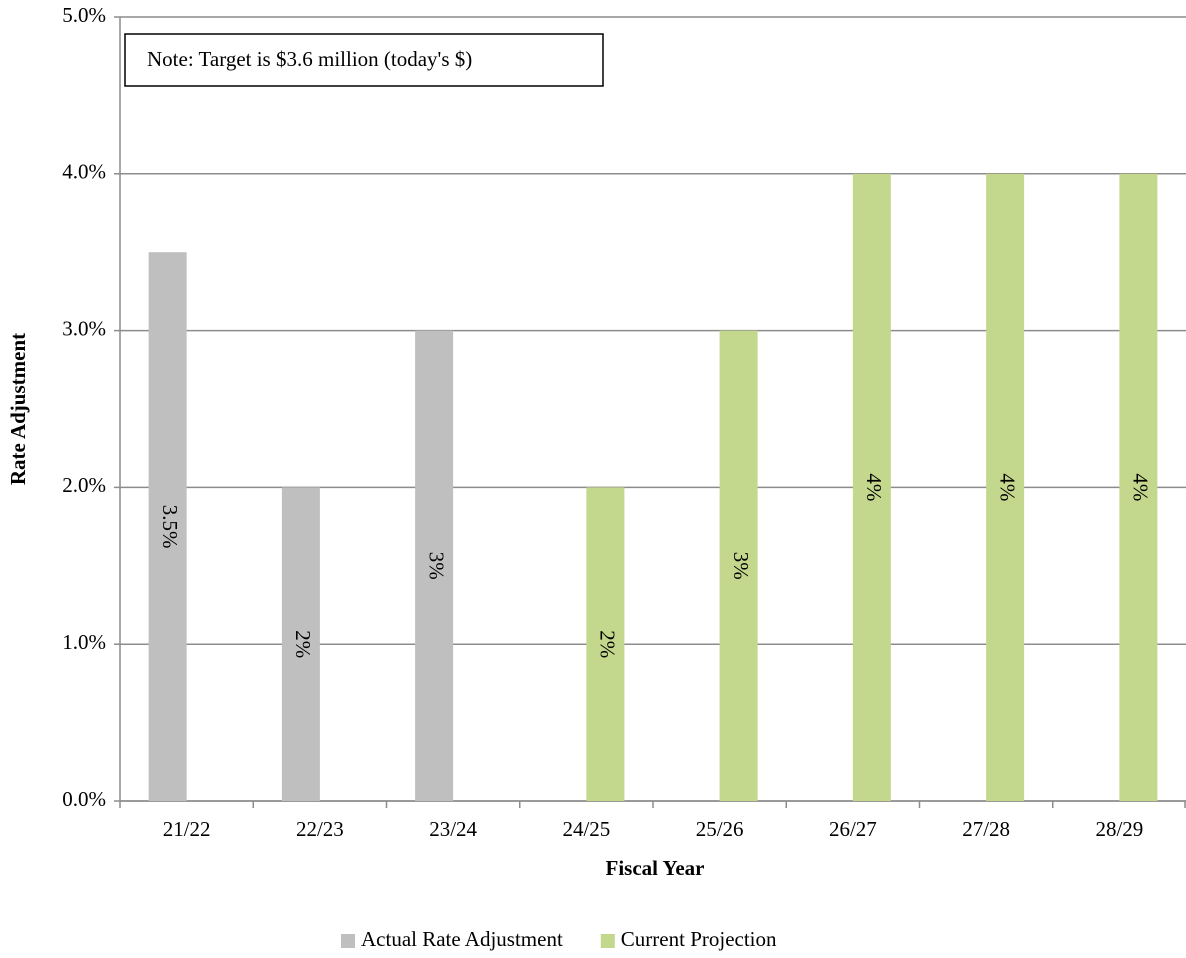 Image resolution: width=1186 pixels, height=958 pixels. Describe the element at coordinates (18, 409) in the screenshot. I see `y-axis-title: Rate Adjustment` at that location.